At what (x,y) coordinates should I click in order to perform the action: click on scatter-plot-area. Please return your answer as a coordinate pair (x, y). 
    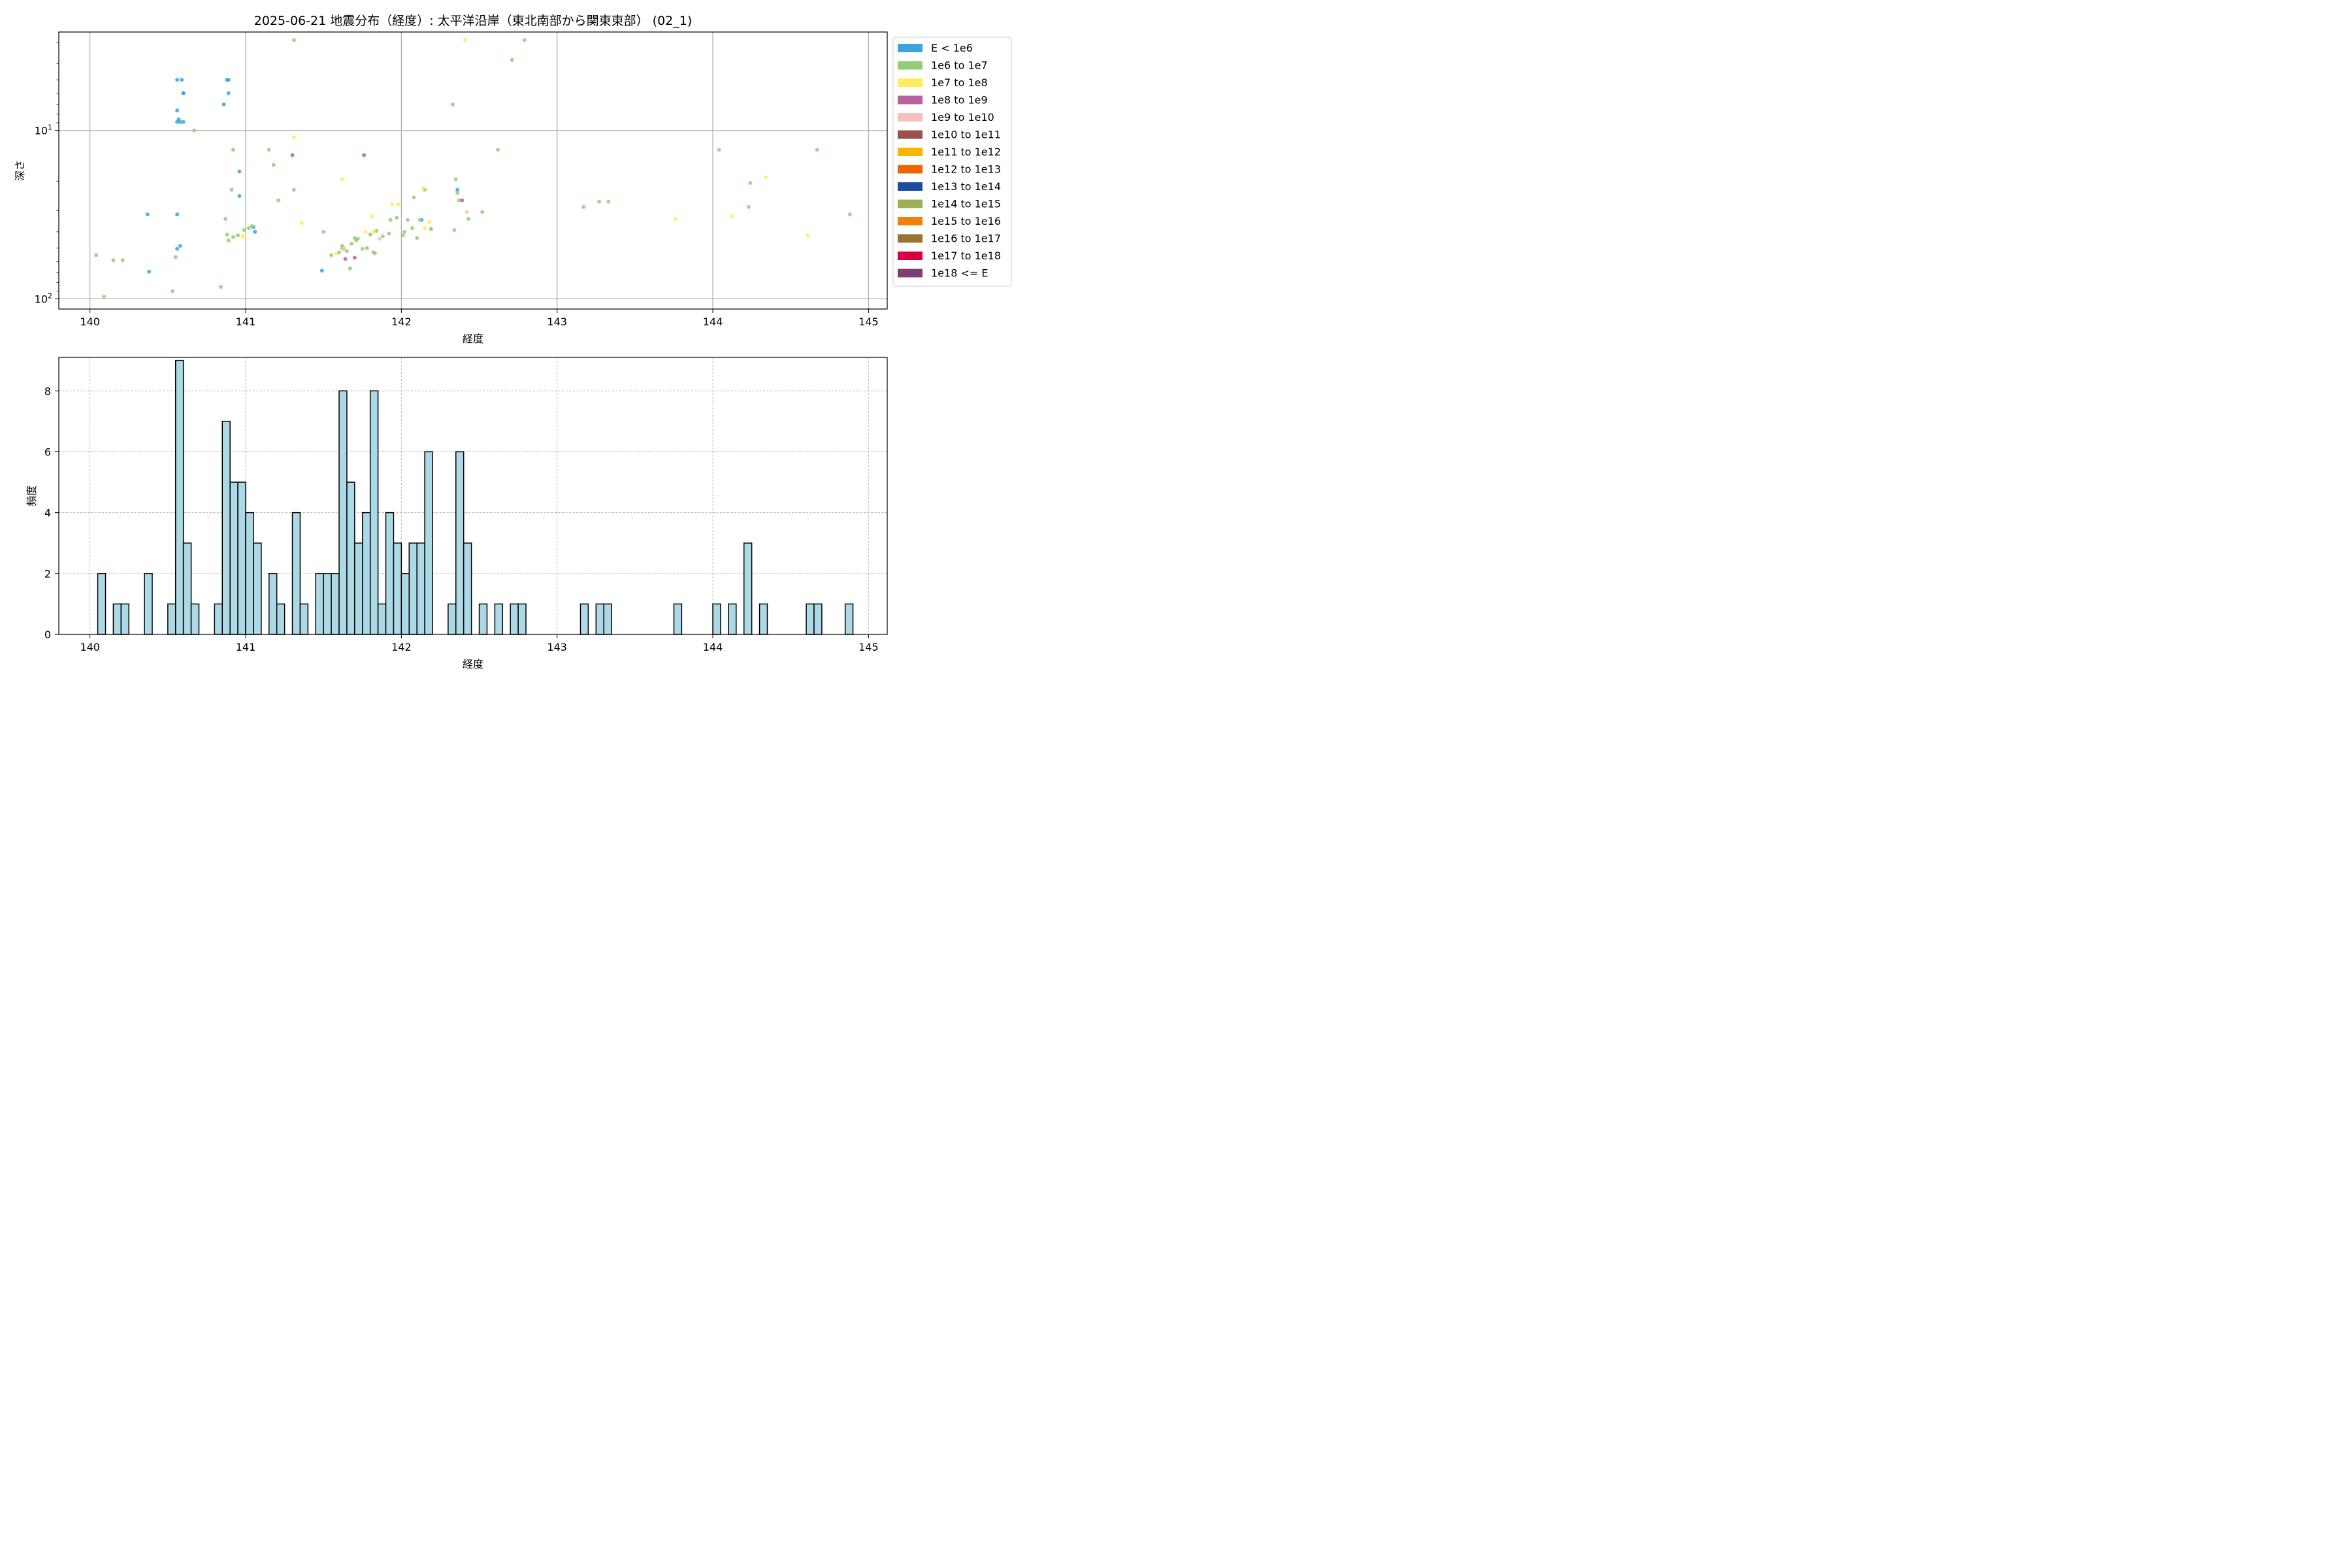
    Looking at the image, I should click on (473, 170).